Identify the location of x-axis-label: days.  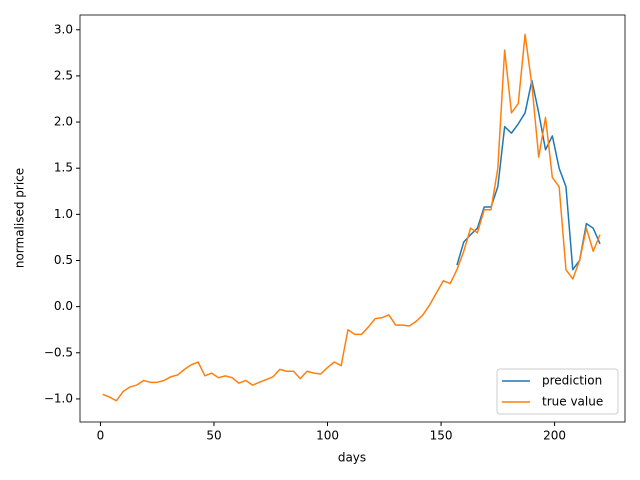
(352, 458).